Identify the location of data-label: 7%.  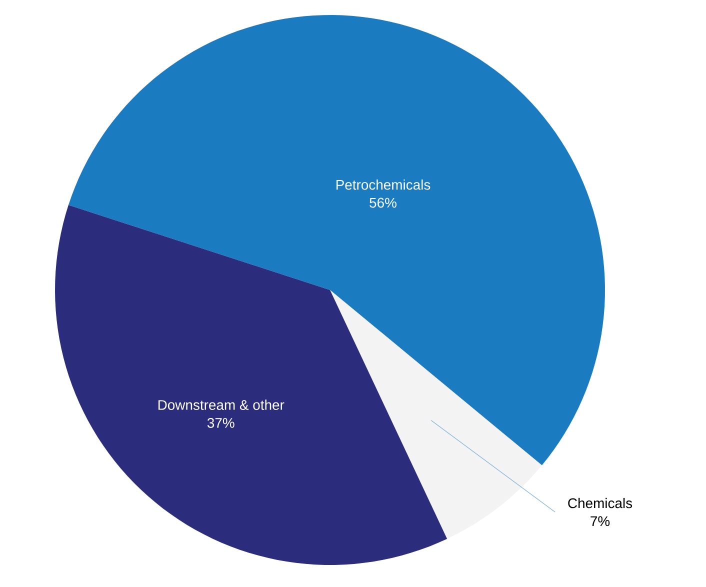
(600, 521).